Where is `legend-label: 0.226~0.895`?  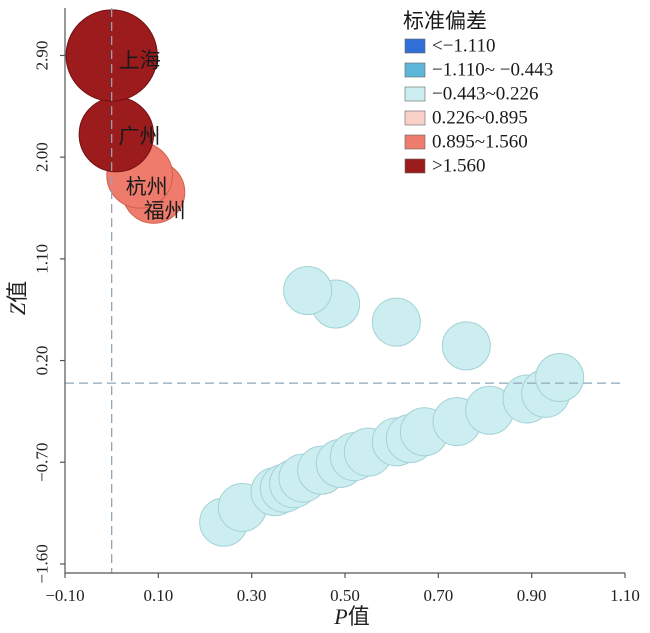 legend-label: 0.226~0.895 is located at coordinates (480, 118).